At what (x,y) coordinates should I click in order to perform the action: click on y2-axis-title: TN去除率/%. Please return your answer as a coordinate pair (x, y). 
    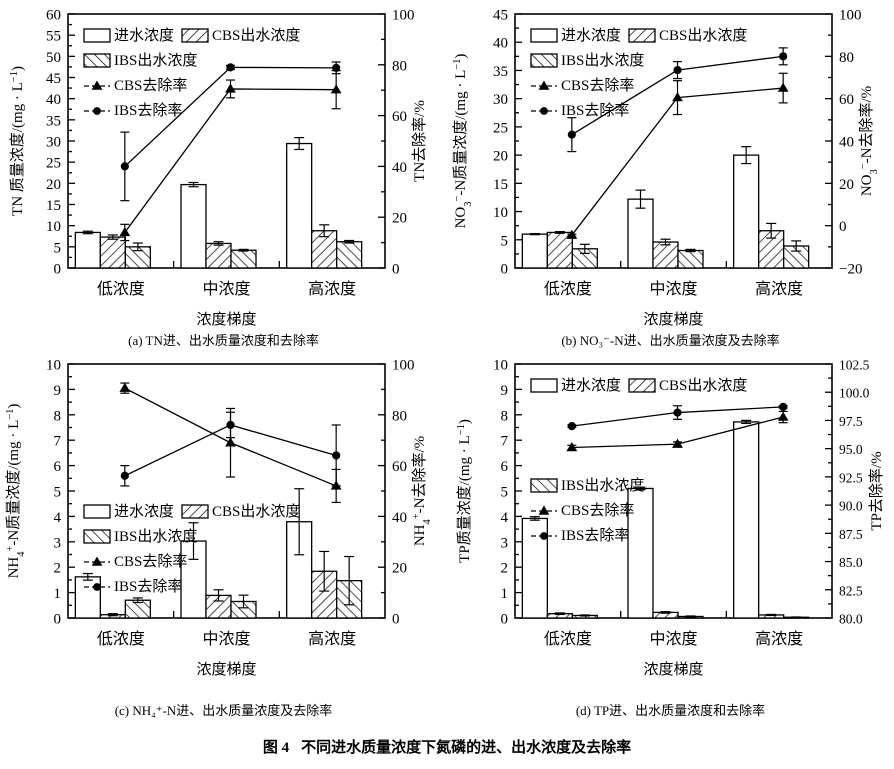
    Looking at the image, I should click on (419, 141).